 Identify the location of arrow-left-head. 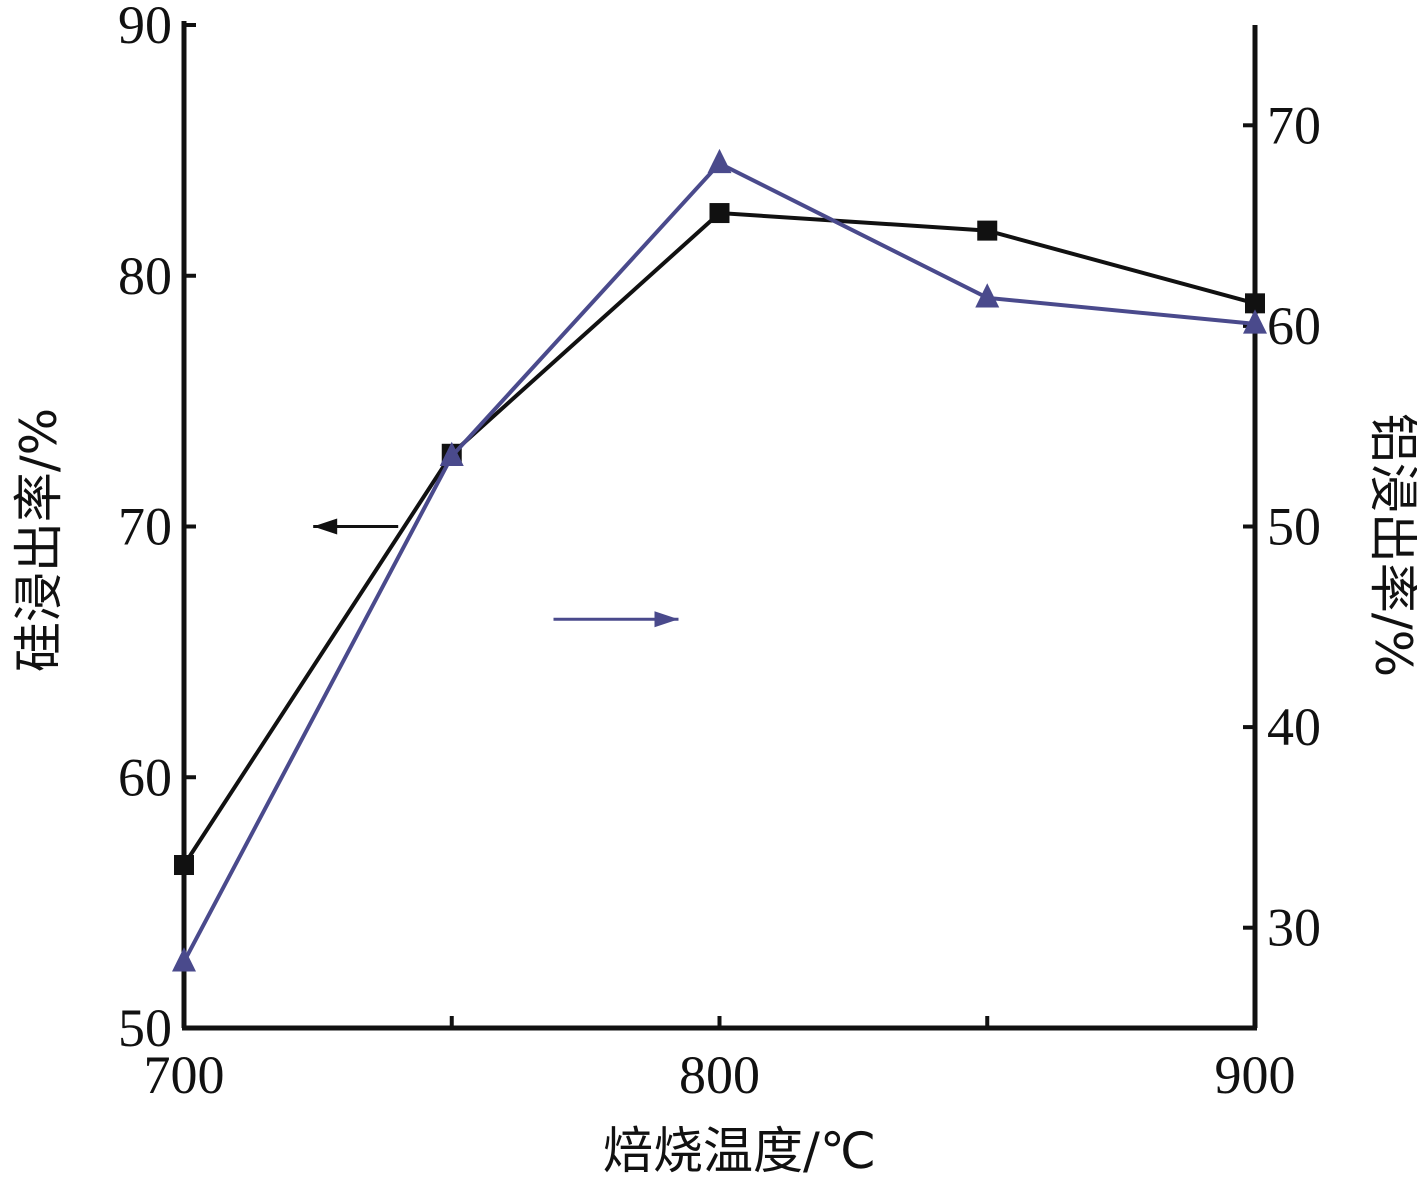
(325, 526).